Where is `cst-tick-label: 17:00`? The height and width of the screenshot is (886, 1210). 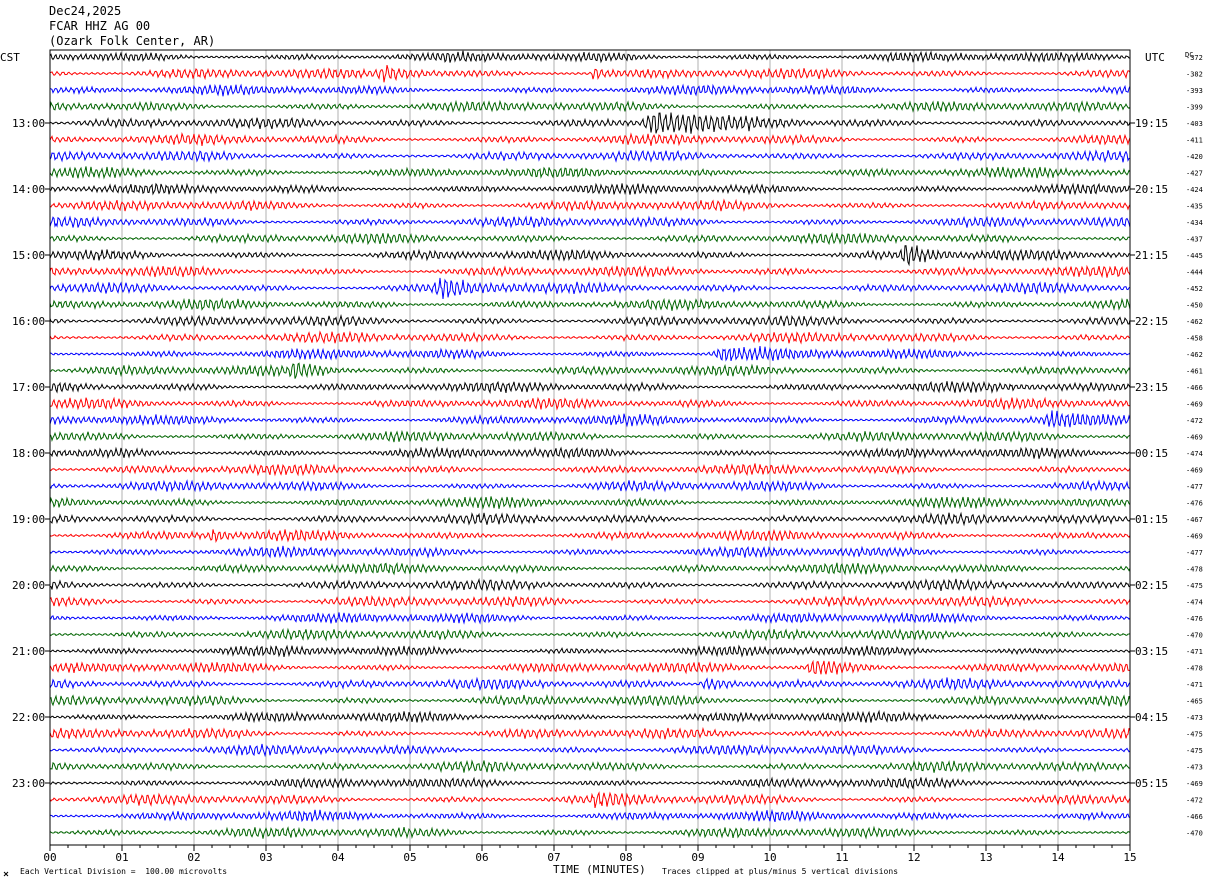 cst-tick-label: 17:00 is located at coordinates (28, 387).